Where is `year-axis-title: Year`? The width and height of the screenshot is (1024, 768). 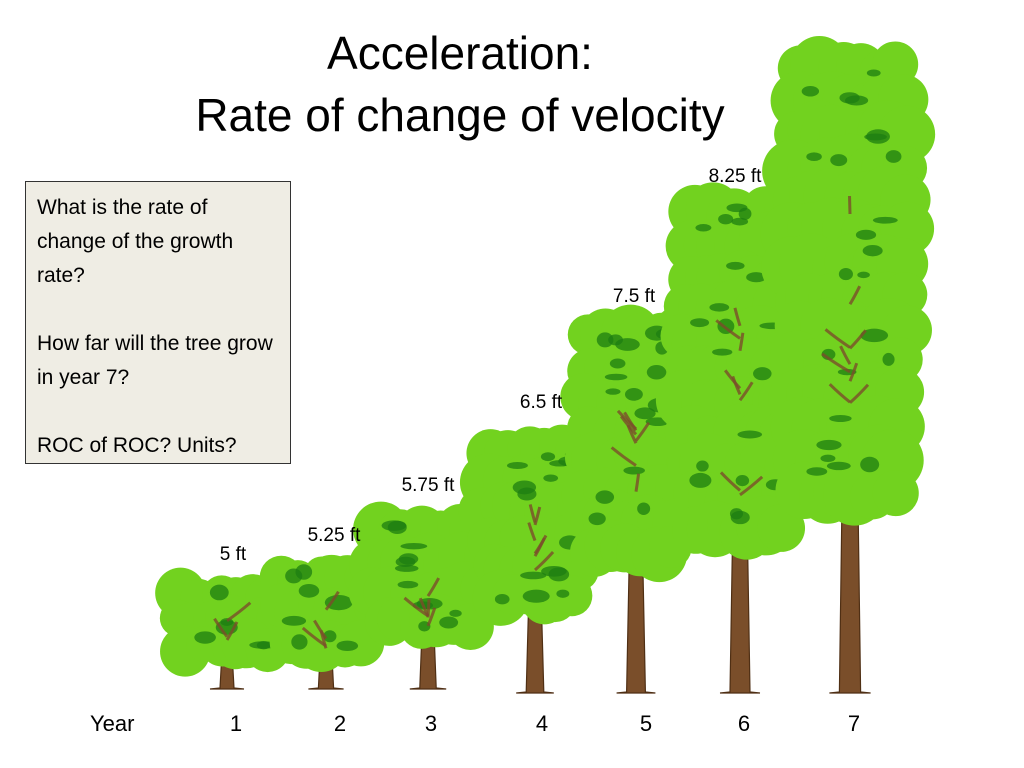
year-axis-title: Year is located at coordinates (112, 723).